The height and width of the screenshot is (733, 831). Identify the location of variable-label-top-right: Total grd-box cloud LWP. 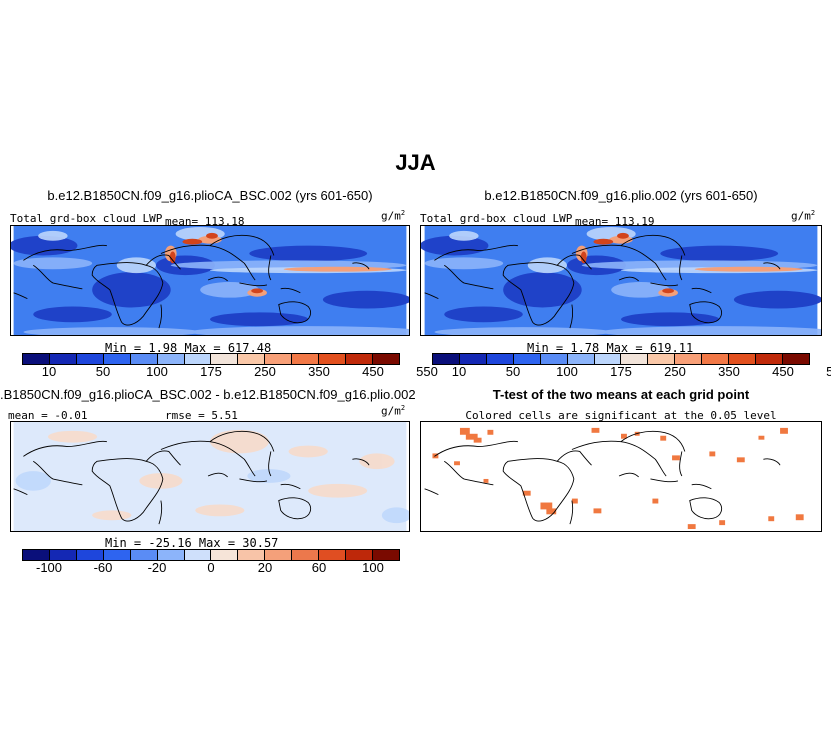
(496, 218).